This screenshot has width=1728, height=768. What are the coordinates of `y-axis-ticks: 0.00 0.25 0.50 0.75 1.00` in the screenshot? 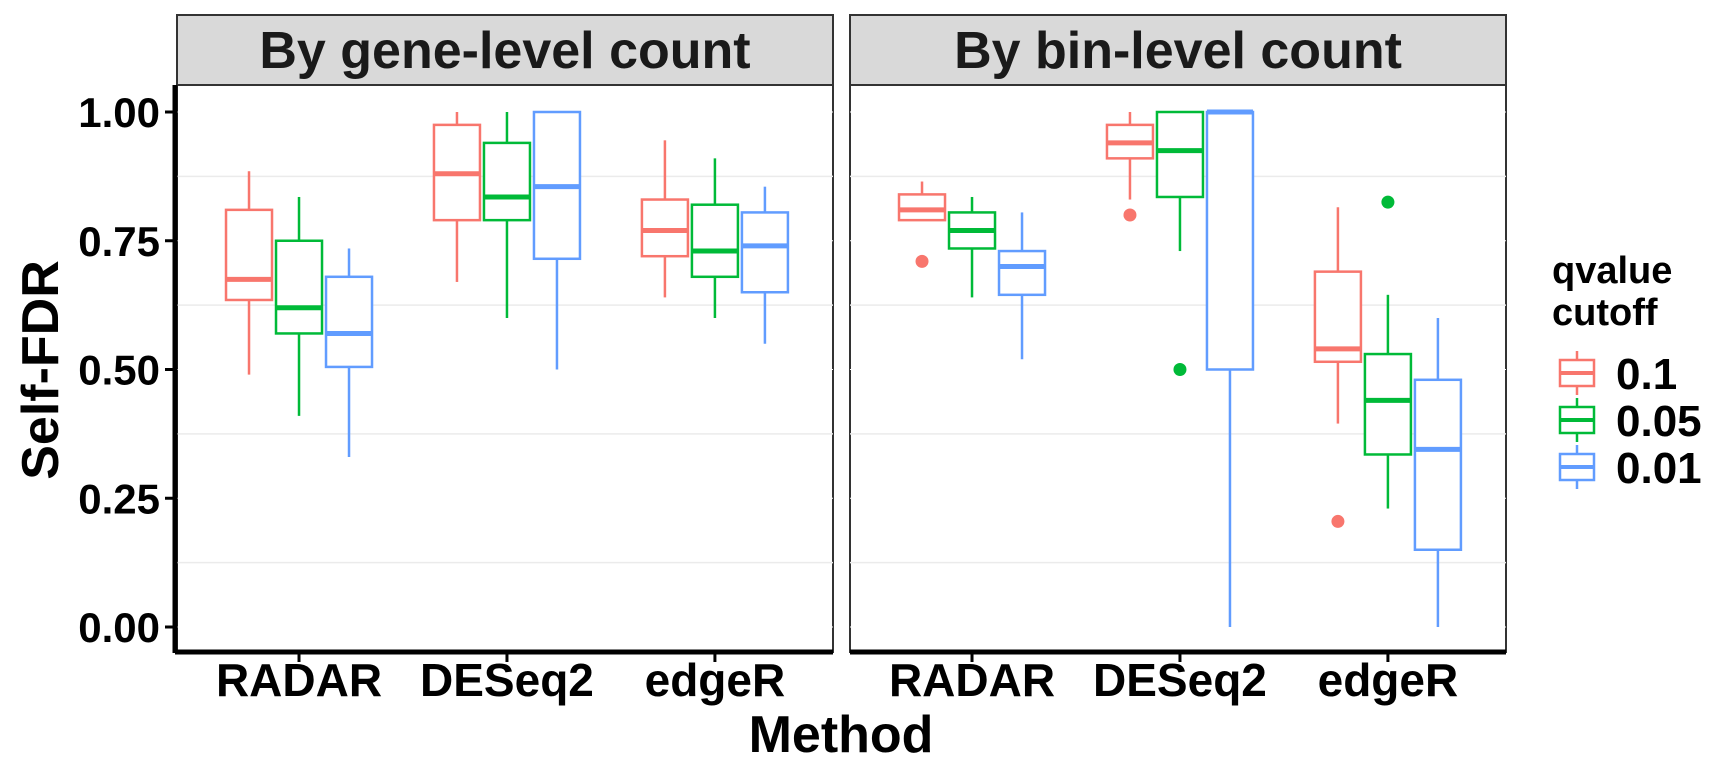 It's located at (126, 370).